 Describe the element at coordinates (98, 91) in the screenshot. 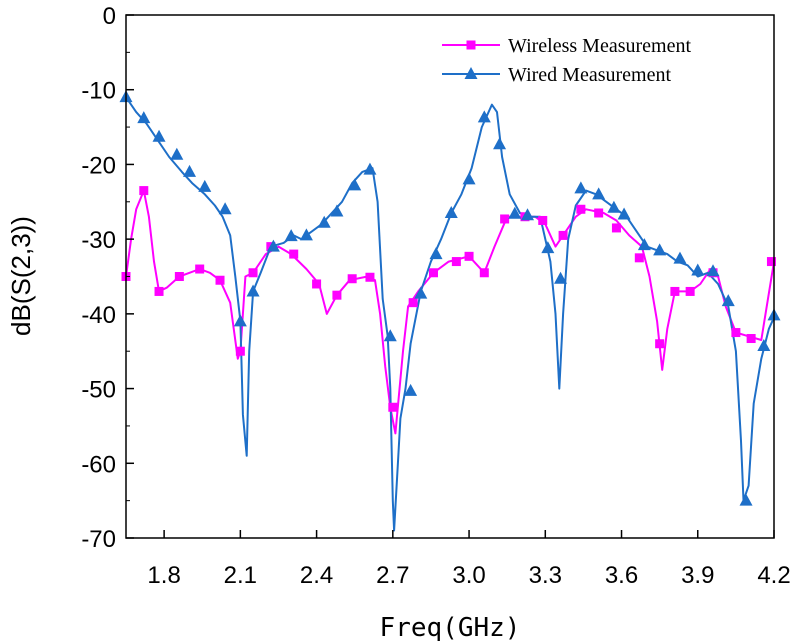

I see `y-tick-label: -10` at that location.